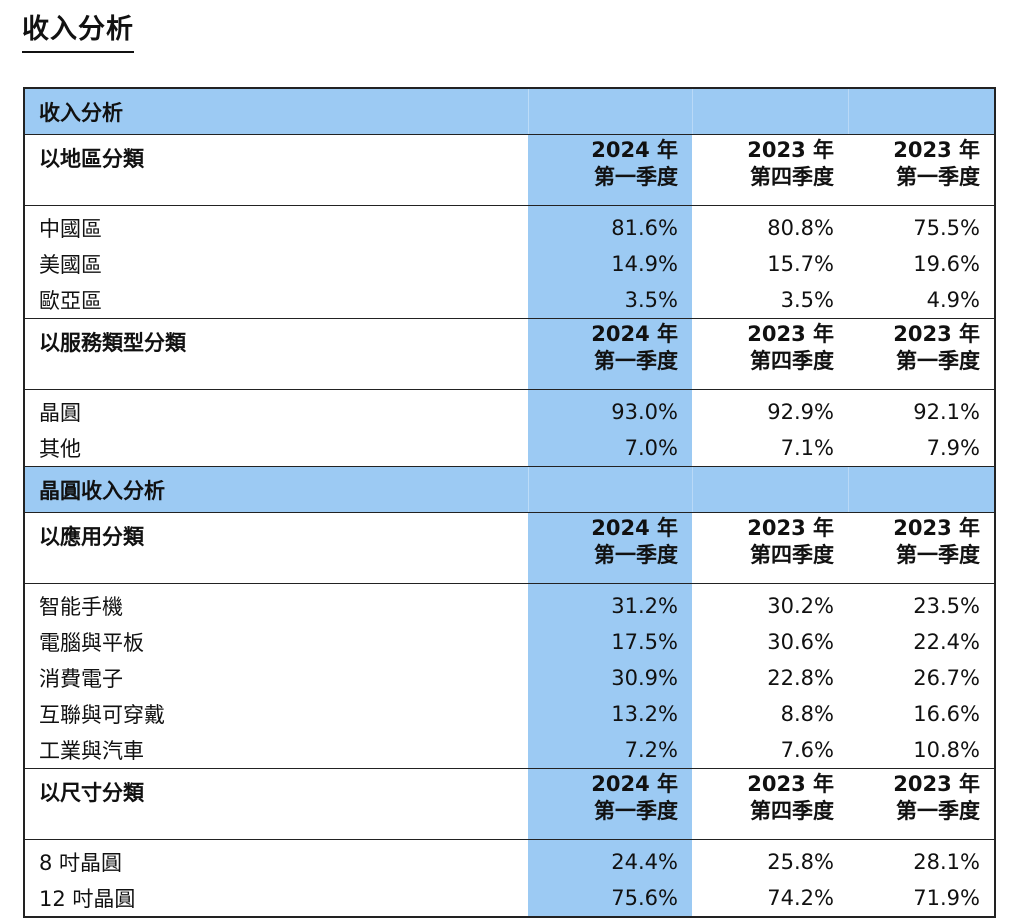  What do you see at coordinates (102, 715) in the screenshot?
I see `row-label: 互聯與可穿戴` at bounding box center [102, 715].